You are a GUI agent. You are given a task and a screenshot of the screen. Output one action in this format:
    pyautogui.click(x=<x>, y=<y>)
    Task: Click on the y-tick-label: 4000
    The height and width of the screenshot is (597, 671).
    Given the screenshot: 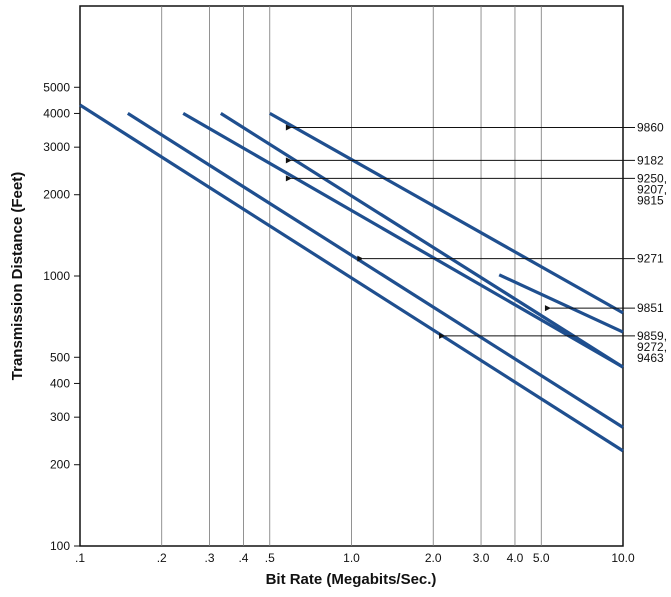 What is the action you would take?
    pyautogui.click(x=56, y=113)
    